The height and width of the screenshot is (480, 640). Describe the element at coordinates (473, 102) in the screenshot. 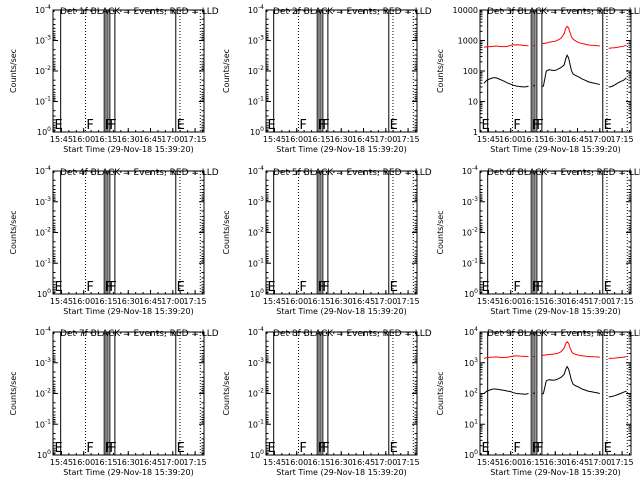

I see `y-tick-label: 10` at that location.